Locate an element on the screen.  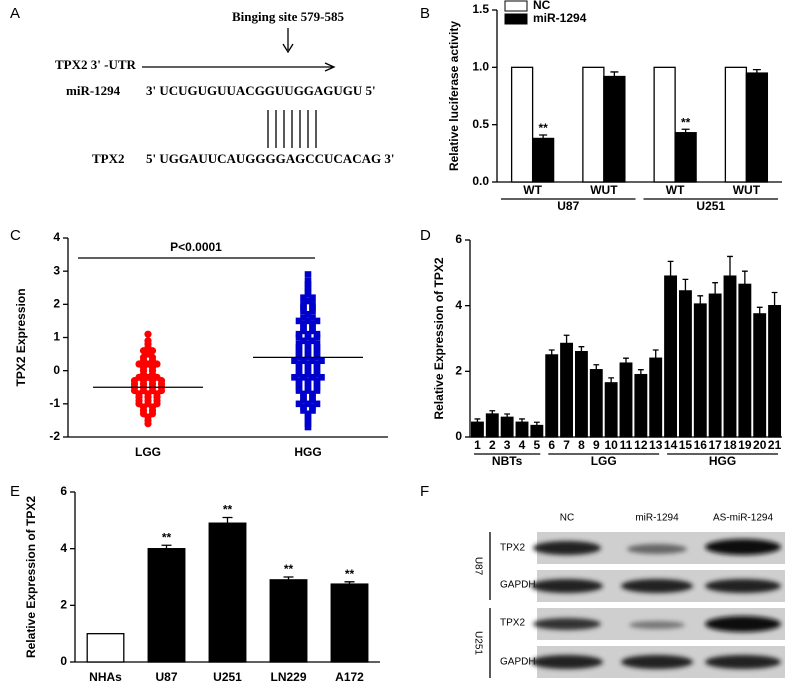
y-tick-label: 1.0 is located at coordinates (480, 67).